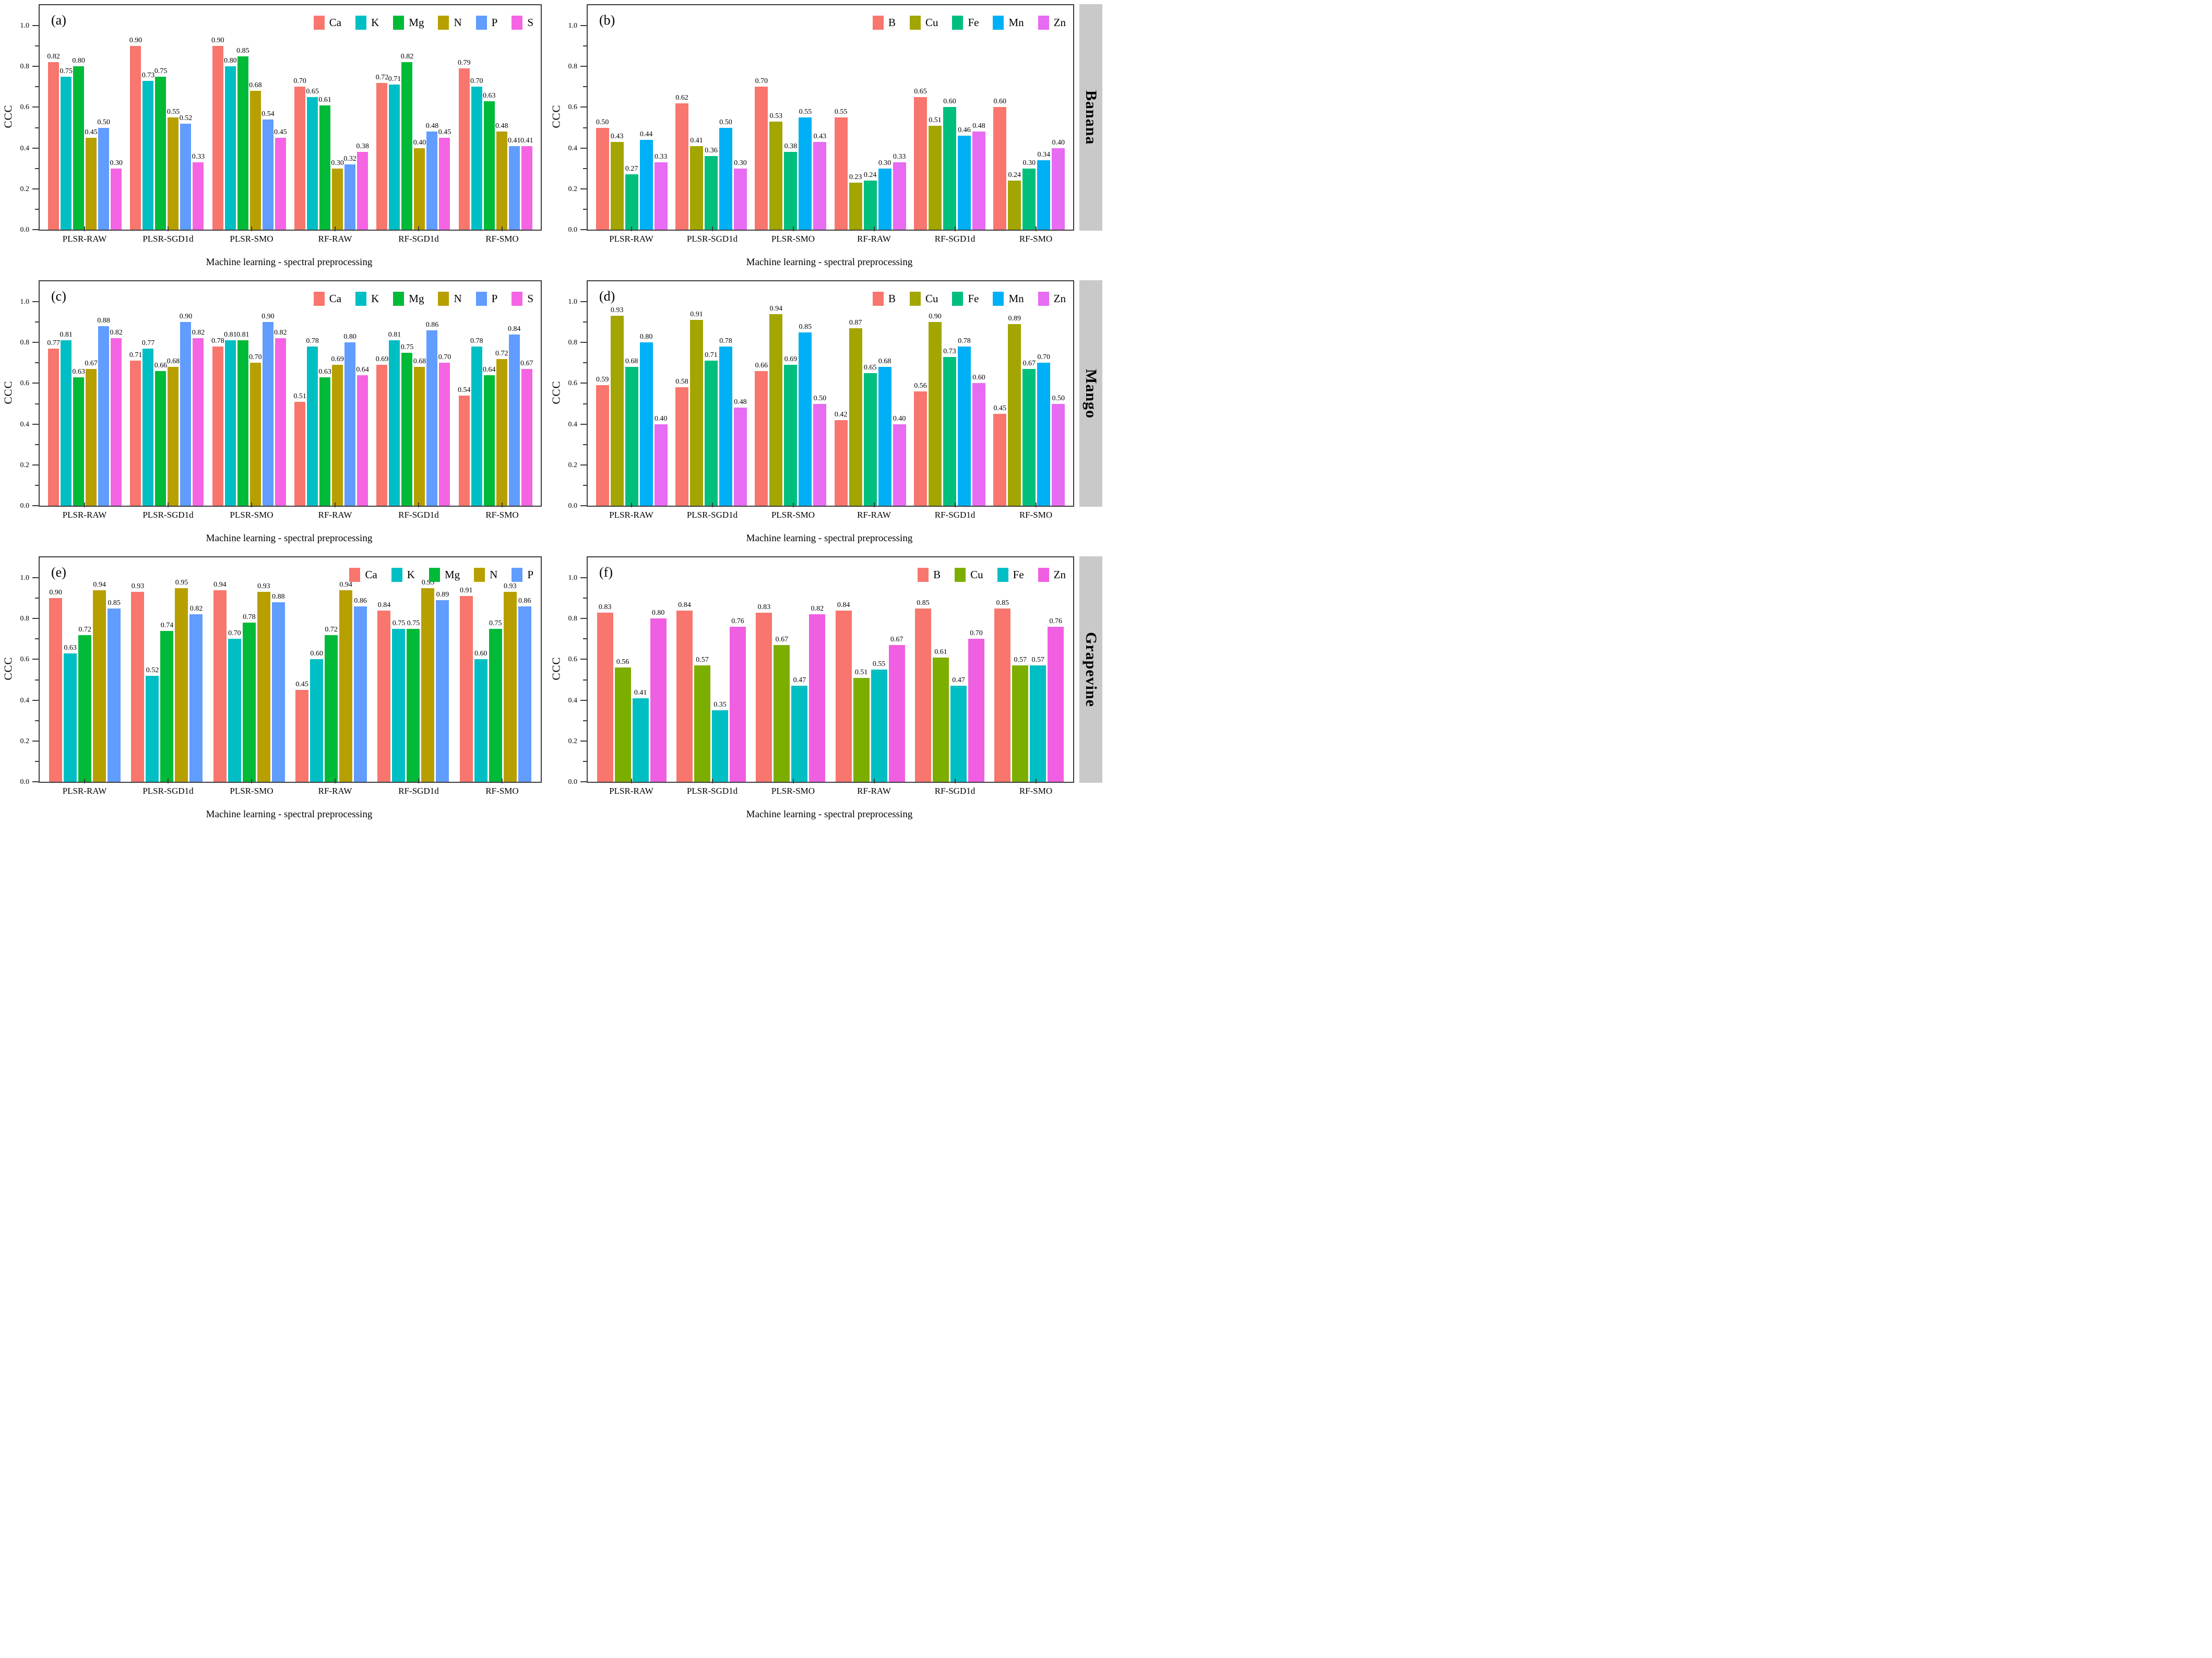 The image size is (2212, 1658). Describe the element at coordinates (920, 393) in the screenshot. I see `bar-wrap: 0.56` at that location.